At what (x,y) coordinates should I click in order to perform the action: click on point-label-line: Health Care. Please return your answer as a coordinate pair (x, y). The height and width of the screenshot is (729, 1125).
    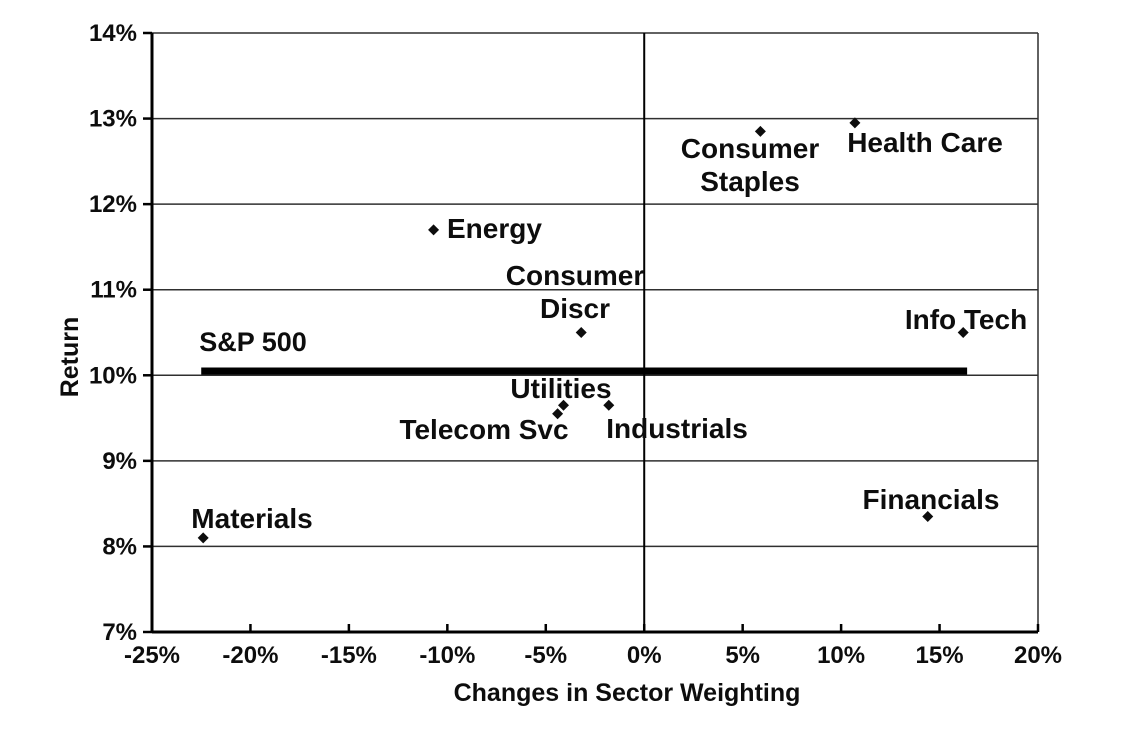
    Looking at the image, I should click on (925, 142).